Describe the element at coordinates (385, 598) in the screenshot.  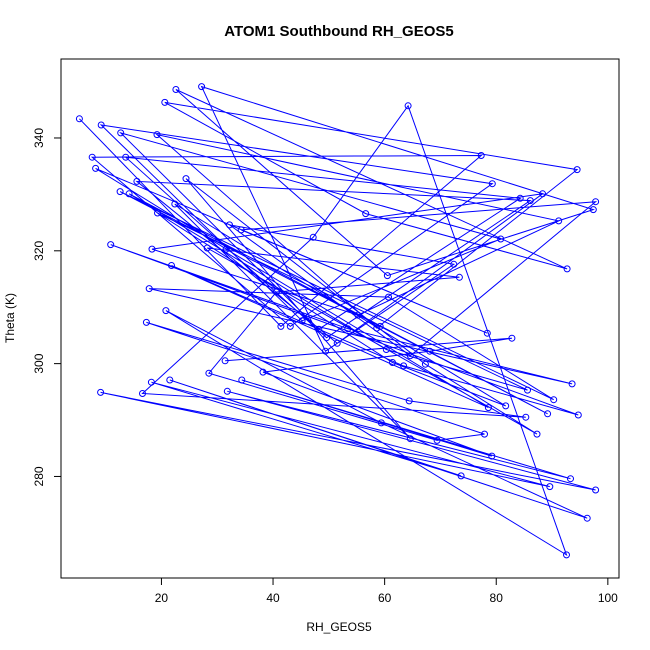
I see `x-tick-label: 60` at that location.